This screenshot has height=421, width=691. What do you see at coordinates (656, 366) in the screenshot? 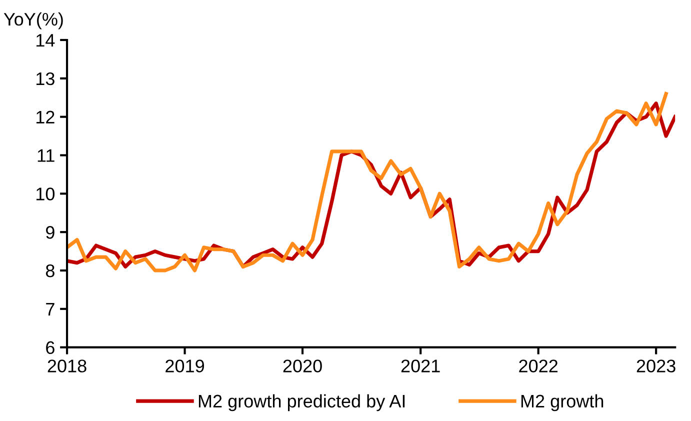
I see `x-tick-label: 2023` at bounding box center [656, 366].